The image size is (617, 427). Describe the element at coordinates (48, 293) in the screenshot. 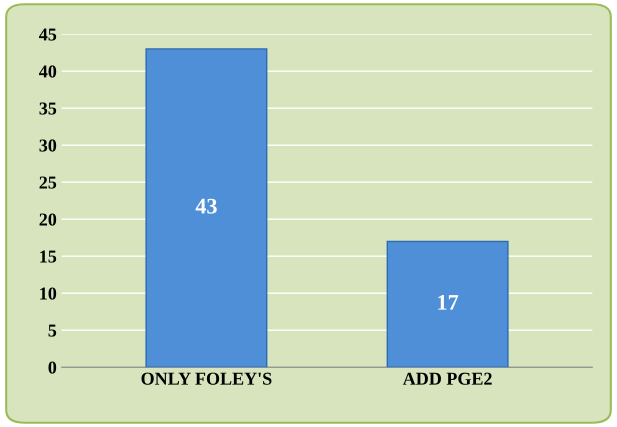

I see `y-tick-label: 10` at that location.